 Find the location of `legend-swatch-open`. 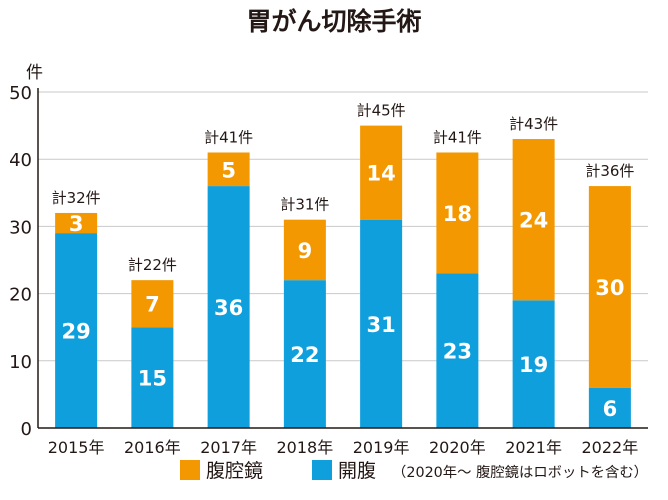

legend-swatch-open is located at coordinates (322, 470).